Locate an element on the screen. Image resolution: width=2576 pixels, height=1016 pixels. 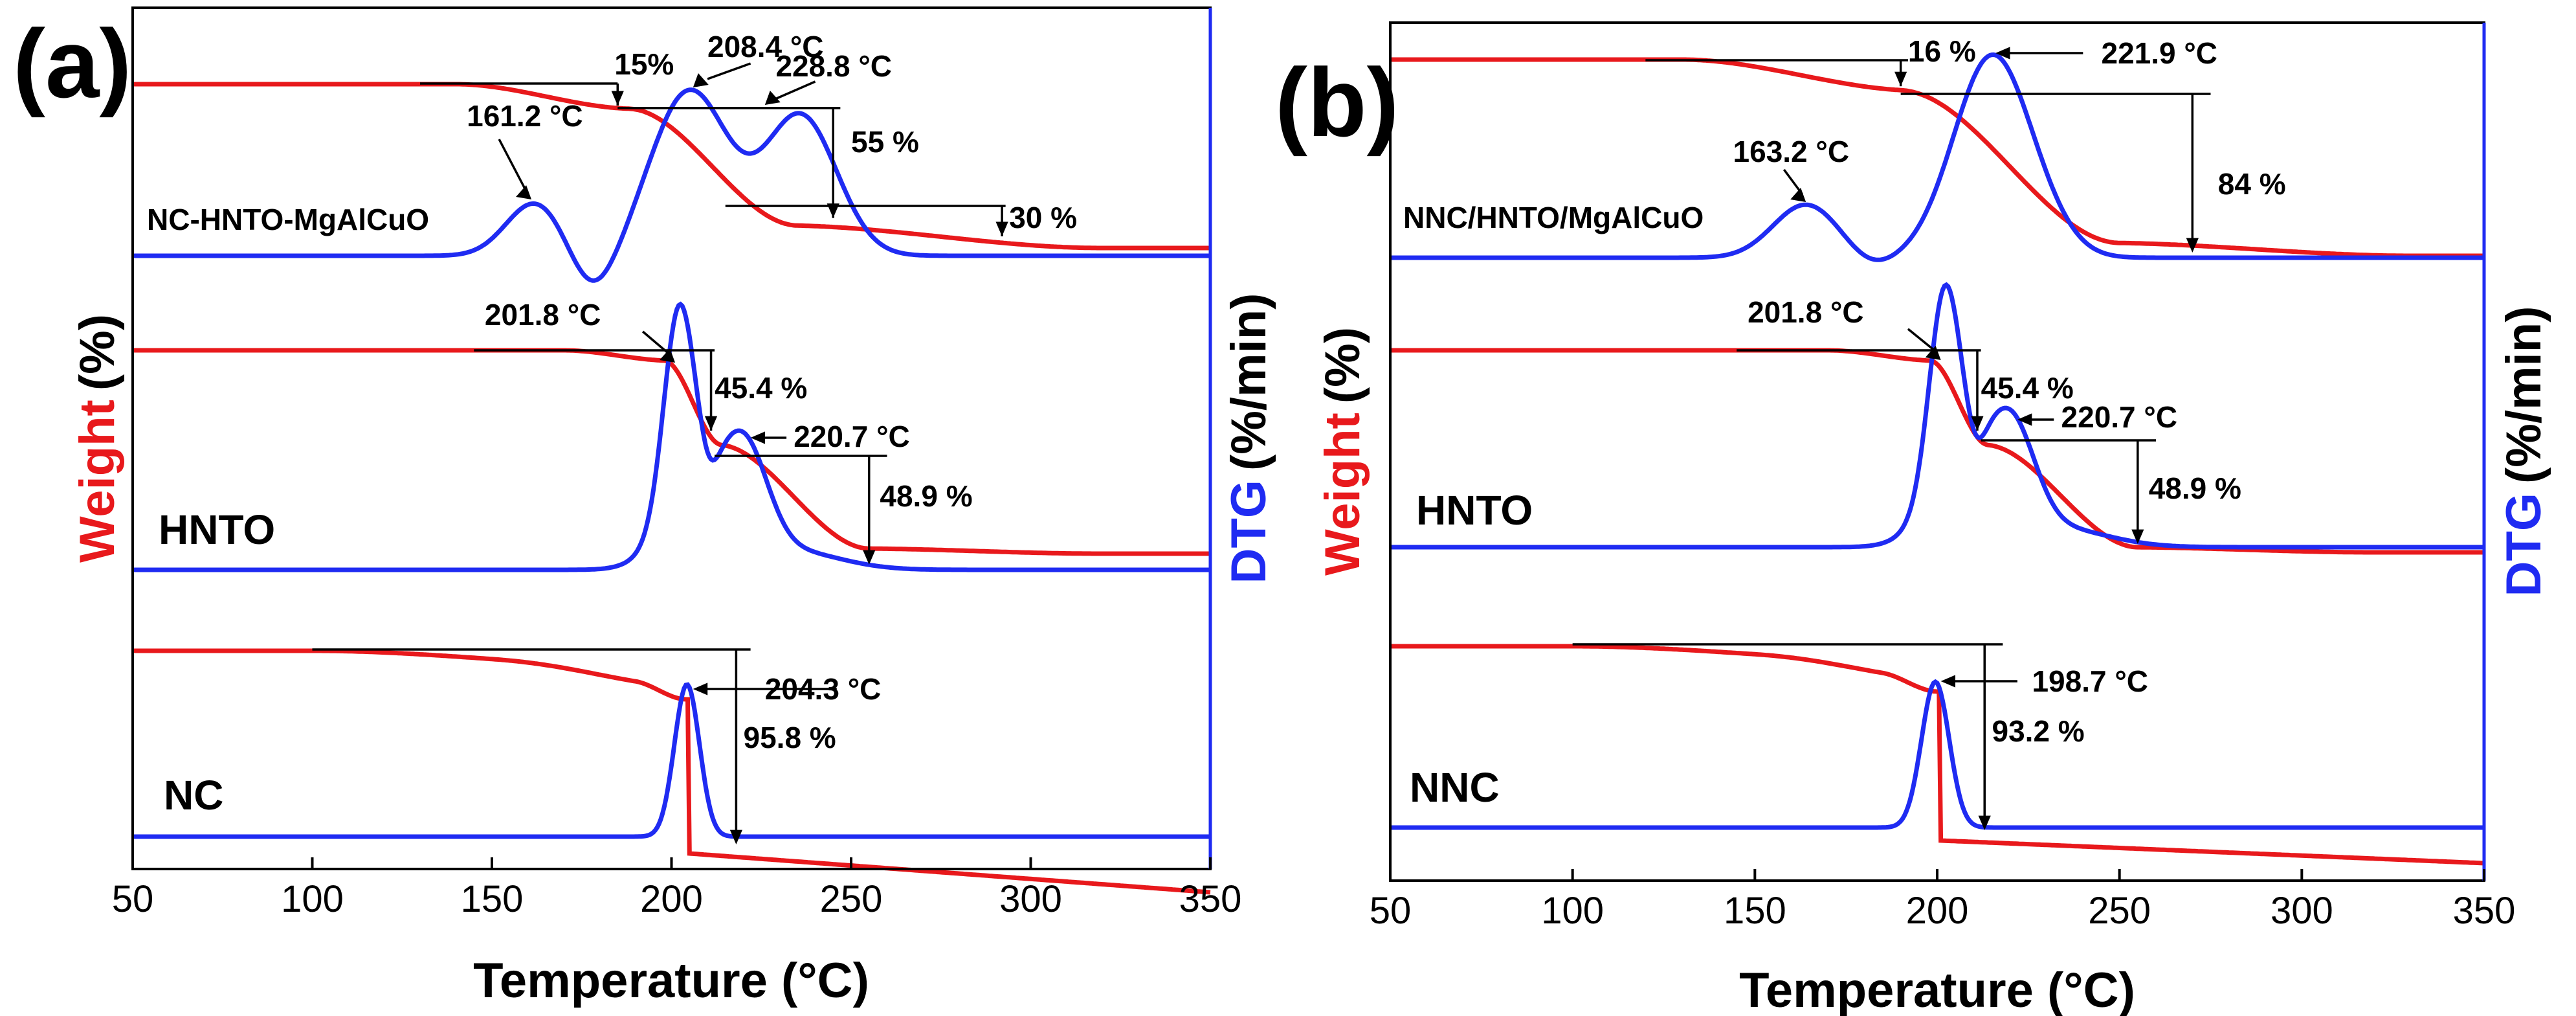
panel-b-dtg-word: DTG is located at coordinates (2523, 544).